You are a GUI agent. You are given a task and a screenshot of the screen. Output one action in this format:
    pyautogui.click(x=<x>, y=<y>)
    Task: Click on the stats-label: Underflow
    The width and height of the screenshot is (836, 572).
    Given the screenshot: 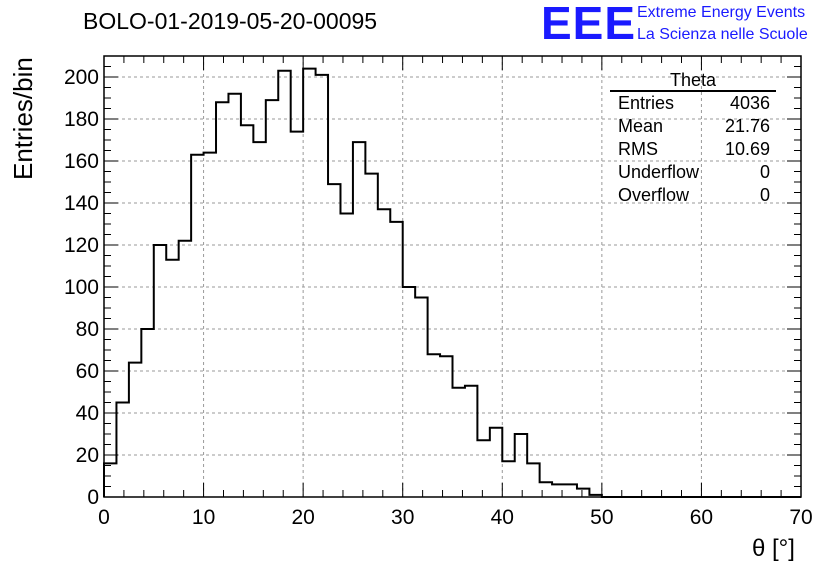 What is the action you would take?
    pyautogui.click(x=659, y=172)
    